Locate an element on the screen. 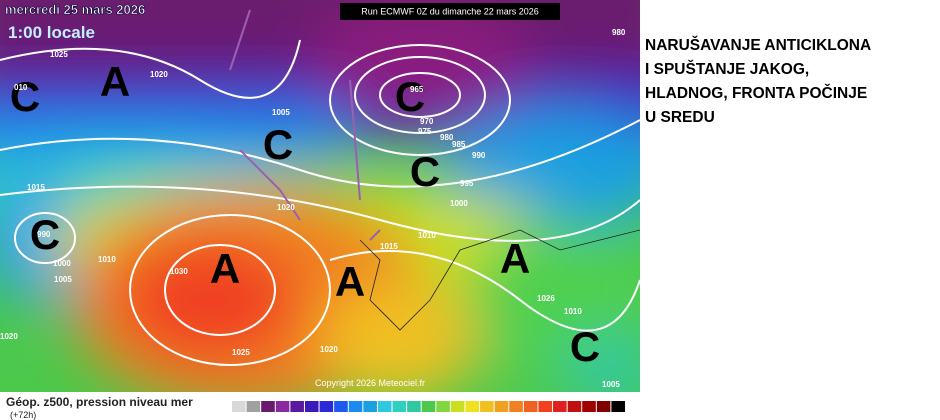 The width and height of the screenshot is (940, 420). headline: HLADNOG, FRONTA POČINJE is located at coordinates (756, 93).